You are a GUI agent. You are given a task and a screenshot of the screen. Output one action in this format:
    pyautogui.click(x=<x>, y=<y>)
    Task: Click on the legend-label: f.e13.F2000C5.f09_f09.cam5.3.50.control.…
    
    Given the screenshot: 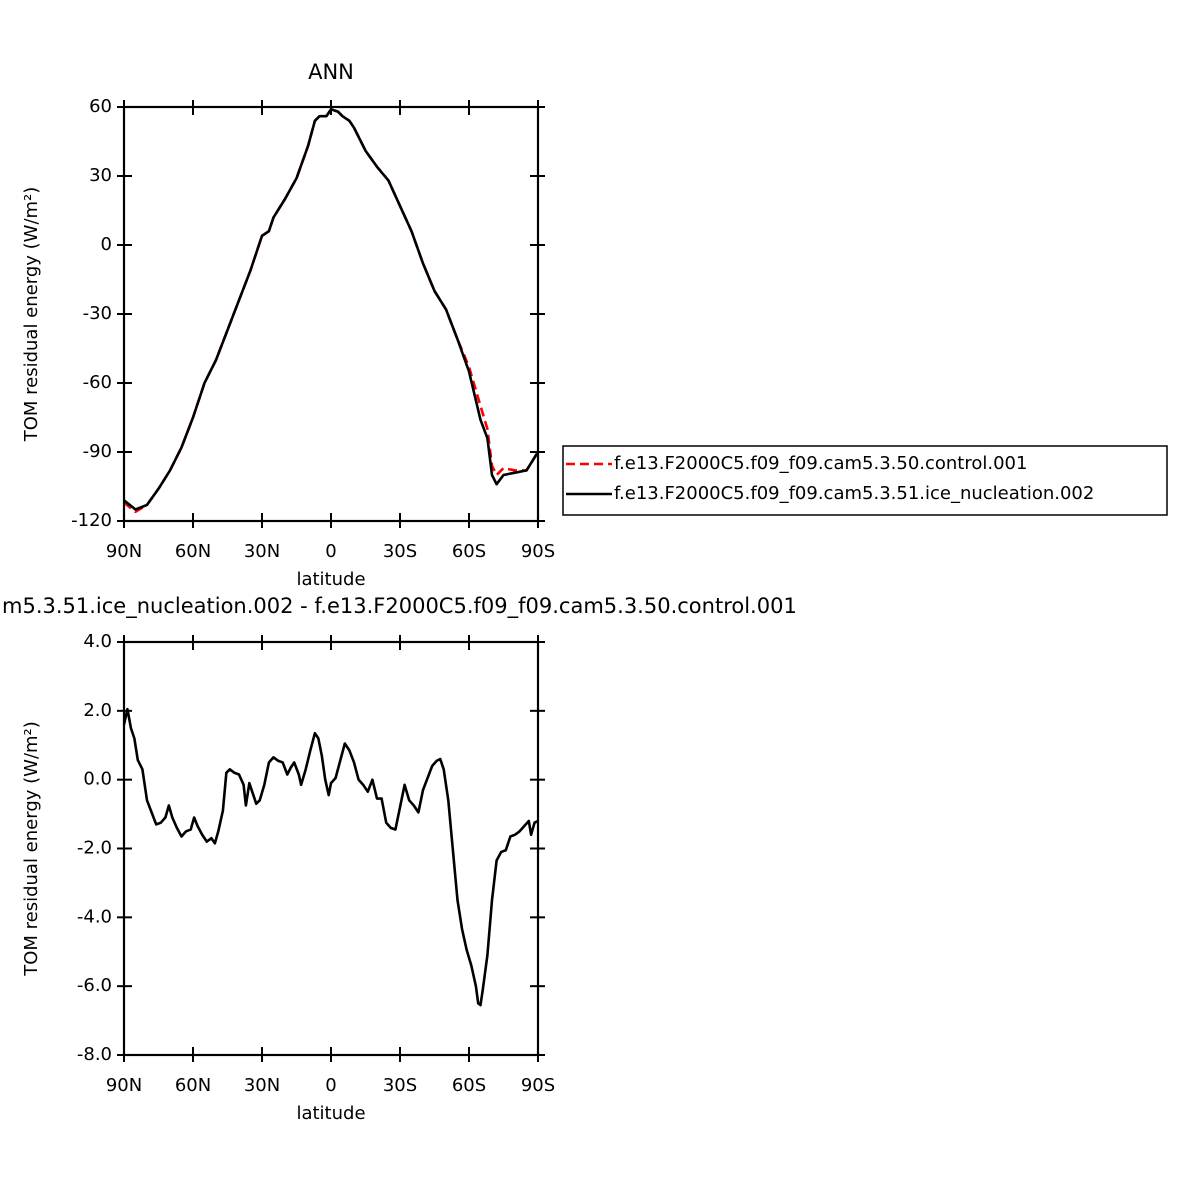 What is the action you would take?
    pyautogui.click(x=820, y=463)
    